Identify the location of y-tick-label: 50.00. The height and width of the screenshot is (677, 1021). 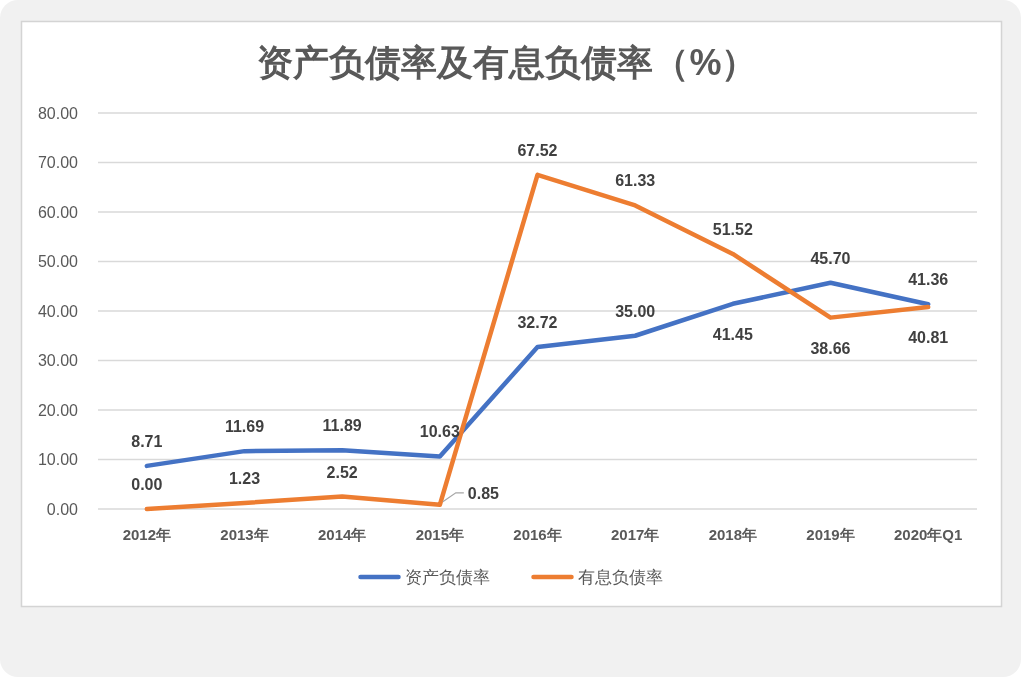
(58, 261).